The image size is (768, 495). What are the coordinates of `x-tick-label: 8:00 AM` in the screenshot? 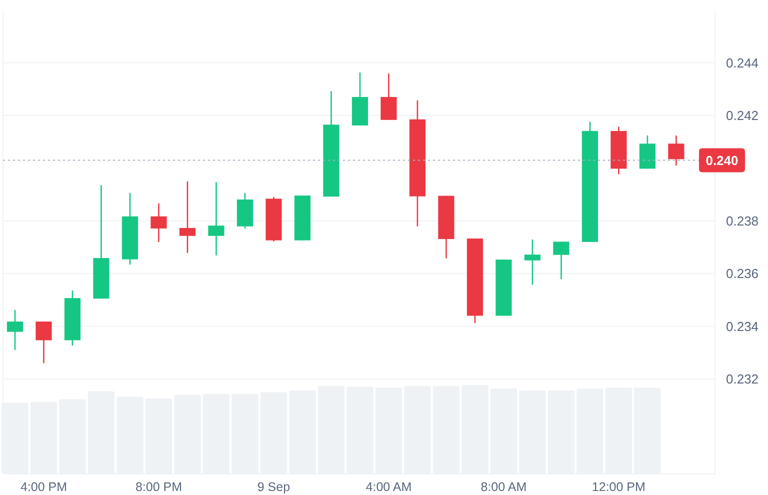 It's located at (503, 487).